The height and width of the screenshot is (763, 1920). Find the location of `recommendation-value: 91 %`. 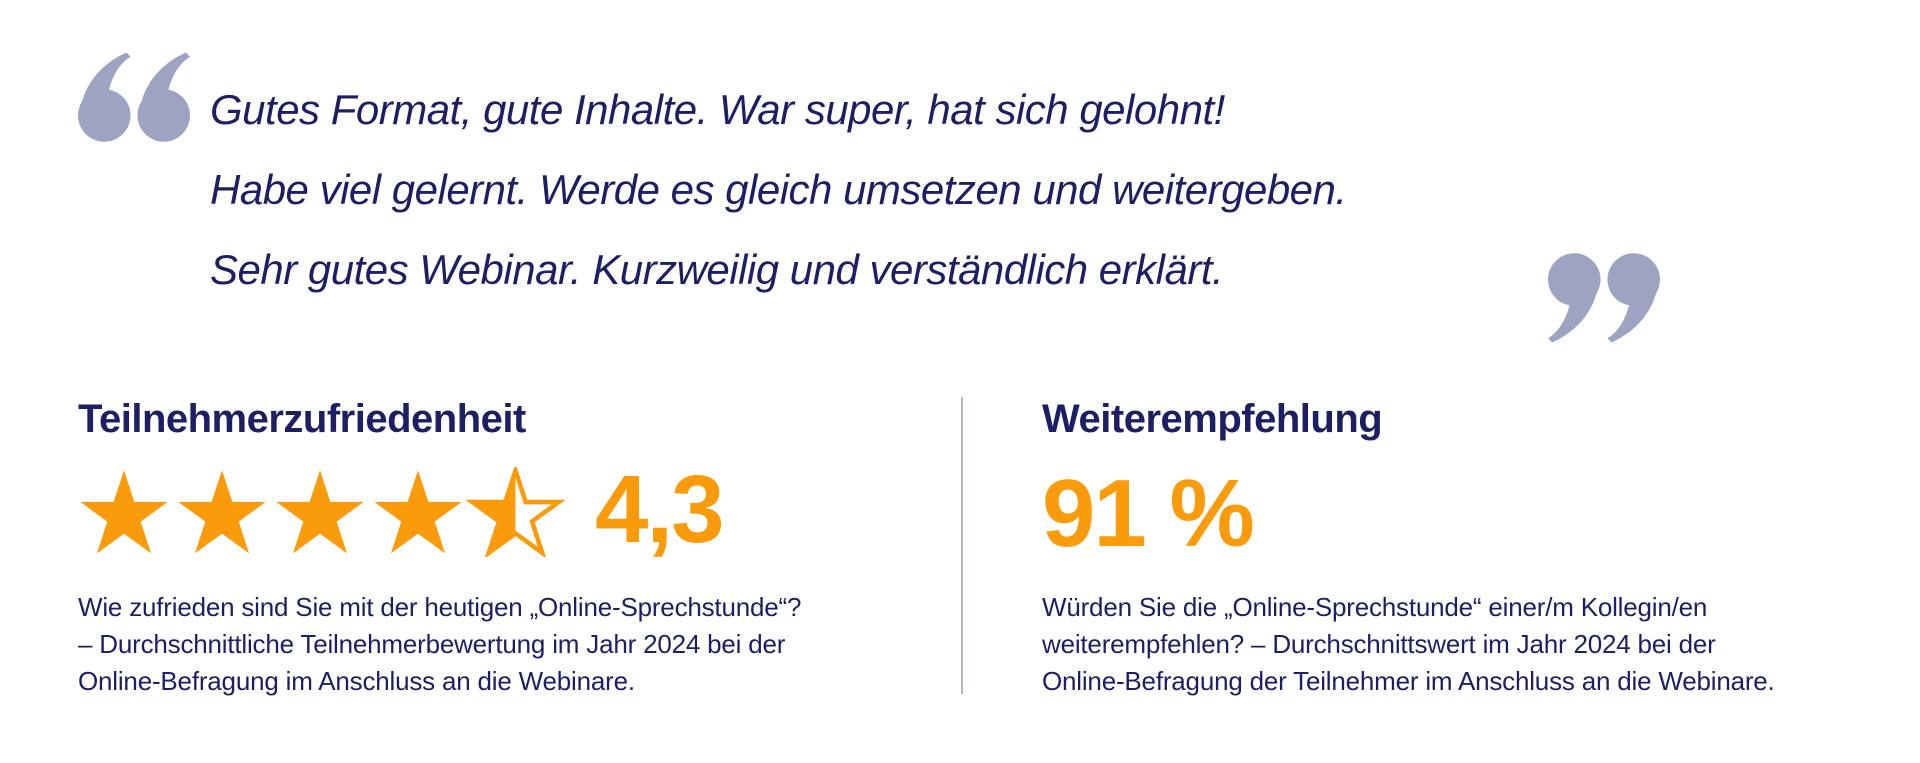

recommendation-value: 91 % is located at coordinates (1148, 513).